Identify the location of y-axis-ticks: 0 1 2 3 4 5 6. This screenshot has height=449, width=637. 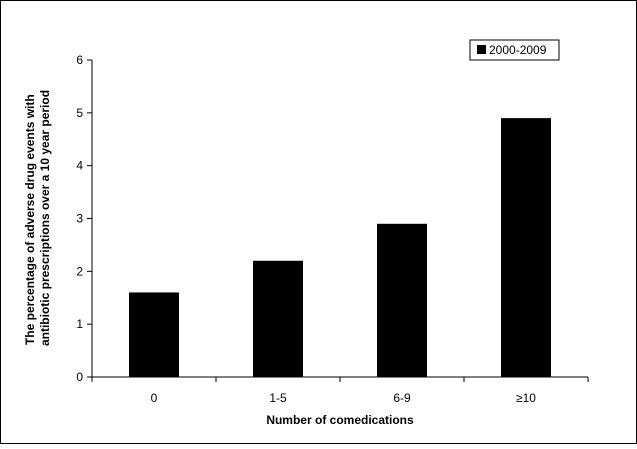
(84, 218).